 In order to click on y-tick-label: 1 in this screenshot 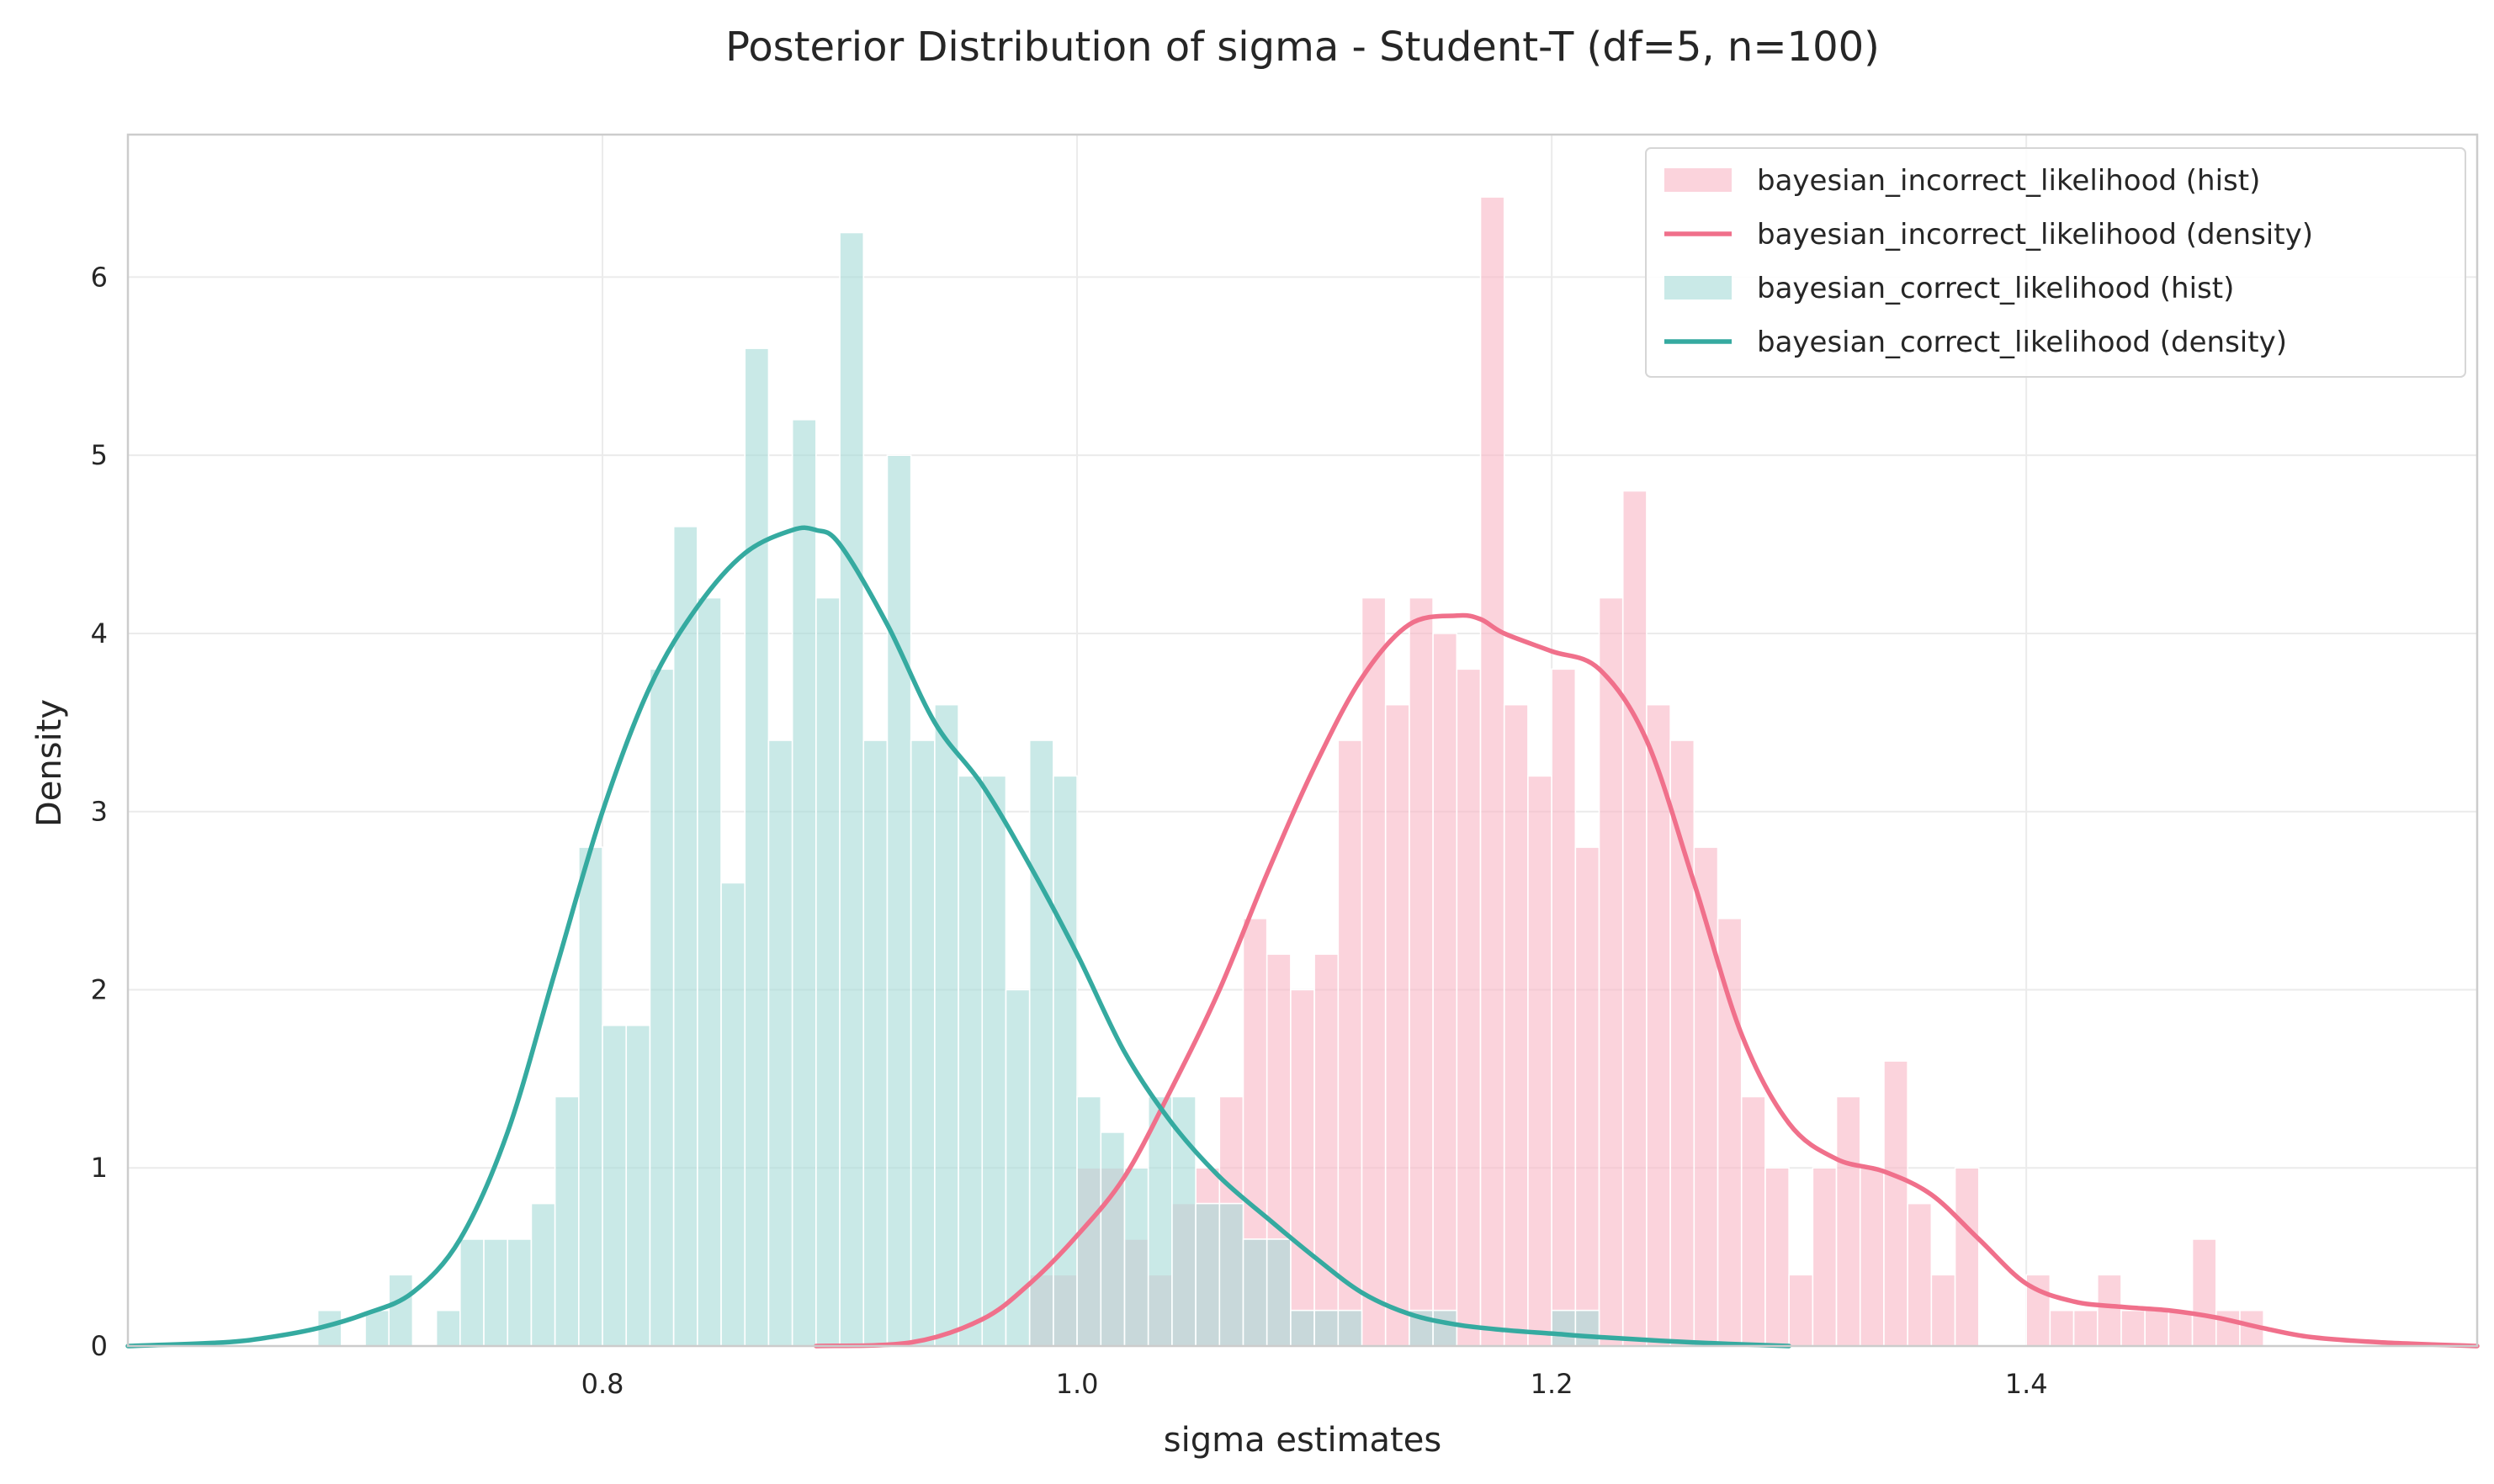, I will do `click(99, 1168)`.